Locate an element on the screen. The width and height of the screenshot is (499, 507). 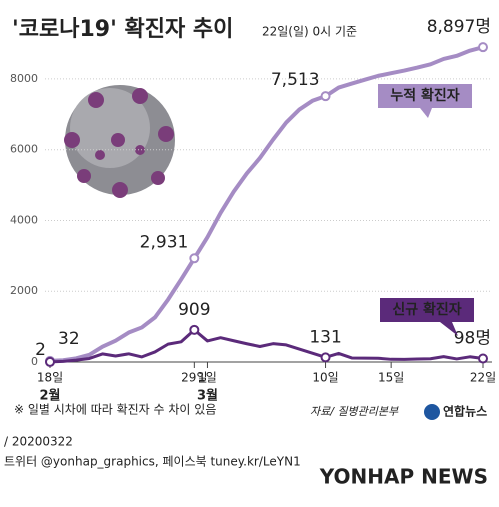
brand-logo is located at coordinates (432, 412).